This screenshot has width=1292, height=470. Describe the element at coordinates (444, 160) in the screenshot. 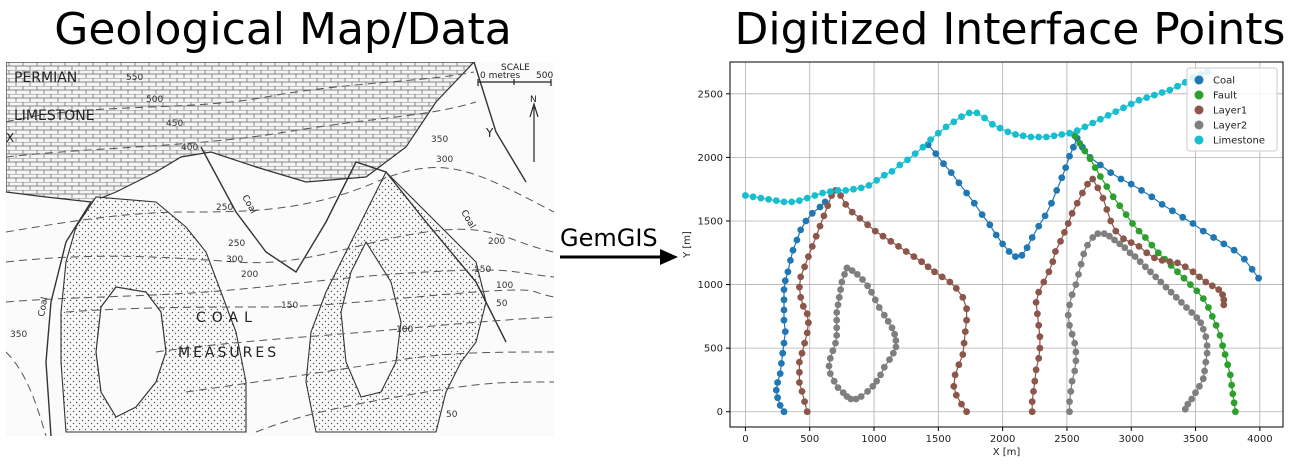

I see `contour-label: 300` at that location.